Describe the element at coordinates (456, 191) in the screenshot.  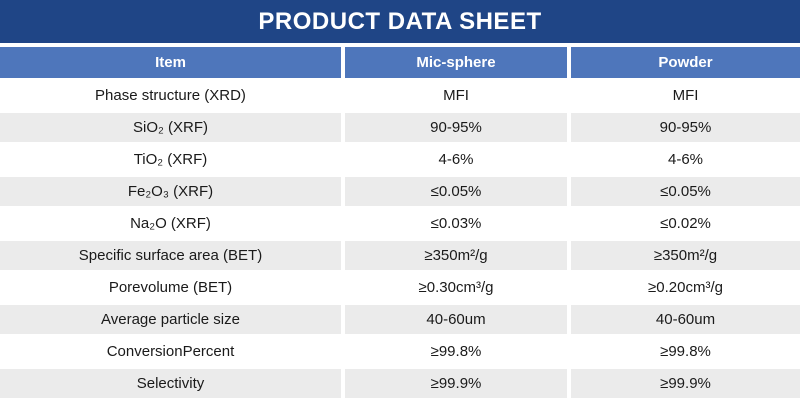
I see `cell-mic-sphere-value: ≤0.05%` at that location.